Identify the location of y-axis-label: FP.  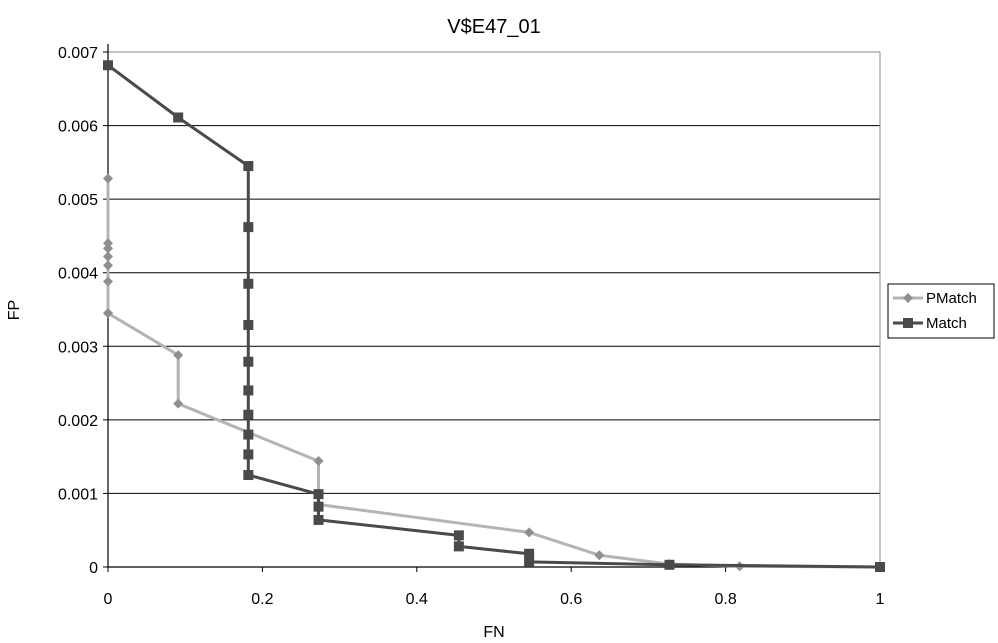
(14, 310).